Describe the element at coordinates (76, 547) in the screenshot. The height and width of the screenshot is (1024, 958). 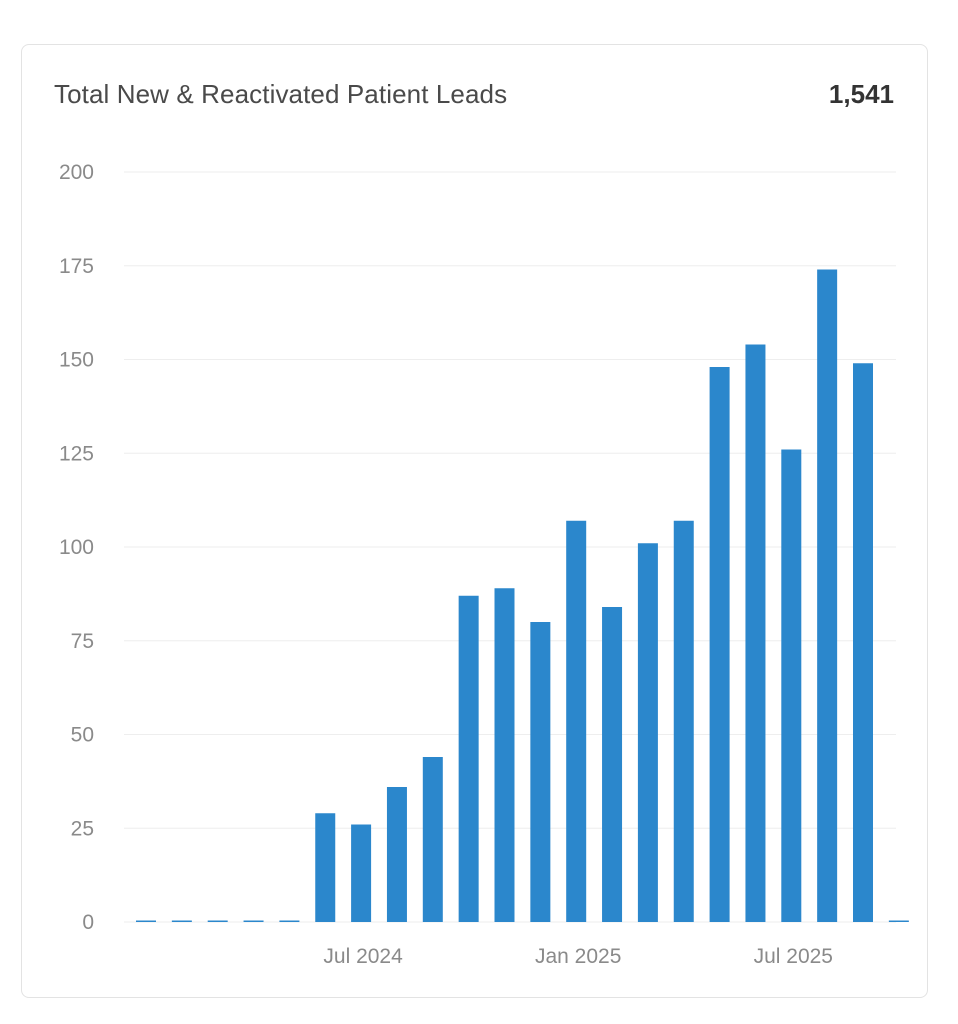
I see `y-tick-label: 100` at that location.